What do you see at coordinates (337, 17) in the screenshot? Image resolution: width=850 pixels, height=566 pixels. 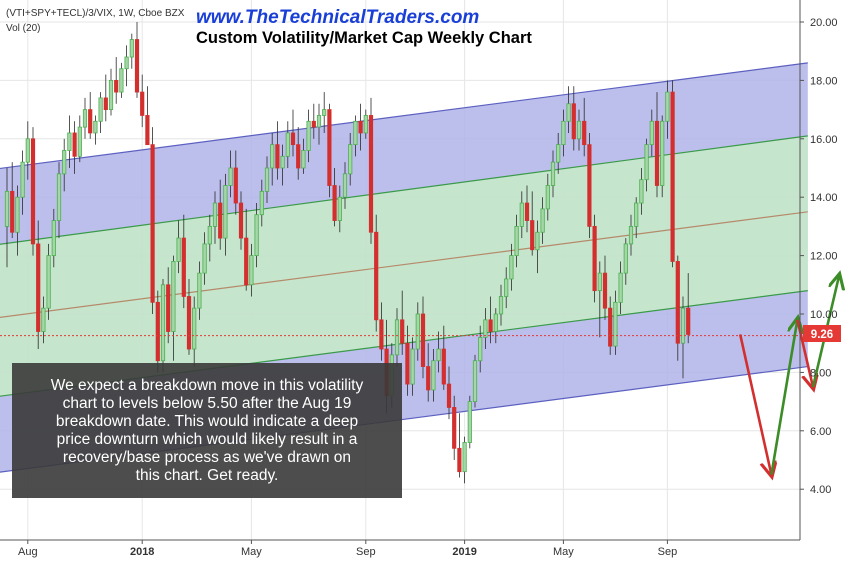 I see `website-label: www.TheTechnicalTraders.com` at bounding box center [337, 17].